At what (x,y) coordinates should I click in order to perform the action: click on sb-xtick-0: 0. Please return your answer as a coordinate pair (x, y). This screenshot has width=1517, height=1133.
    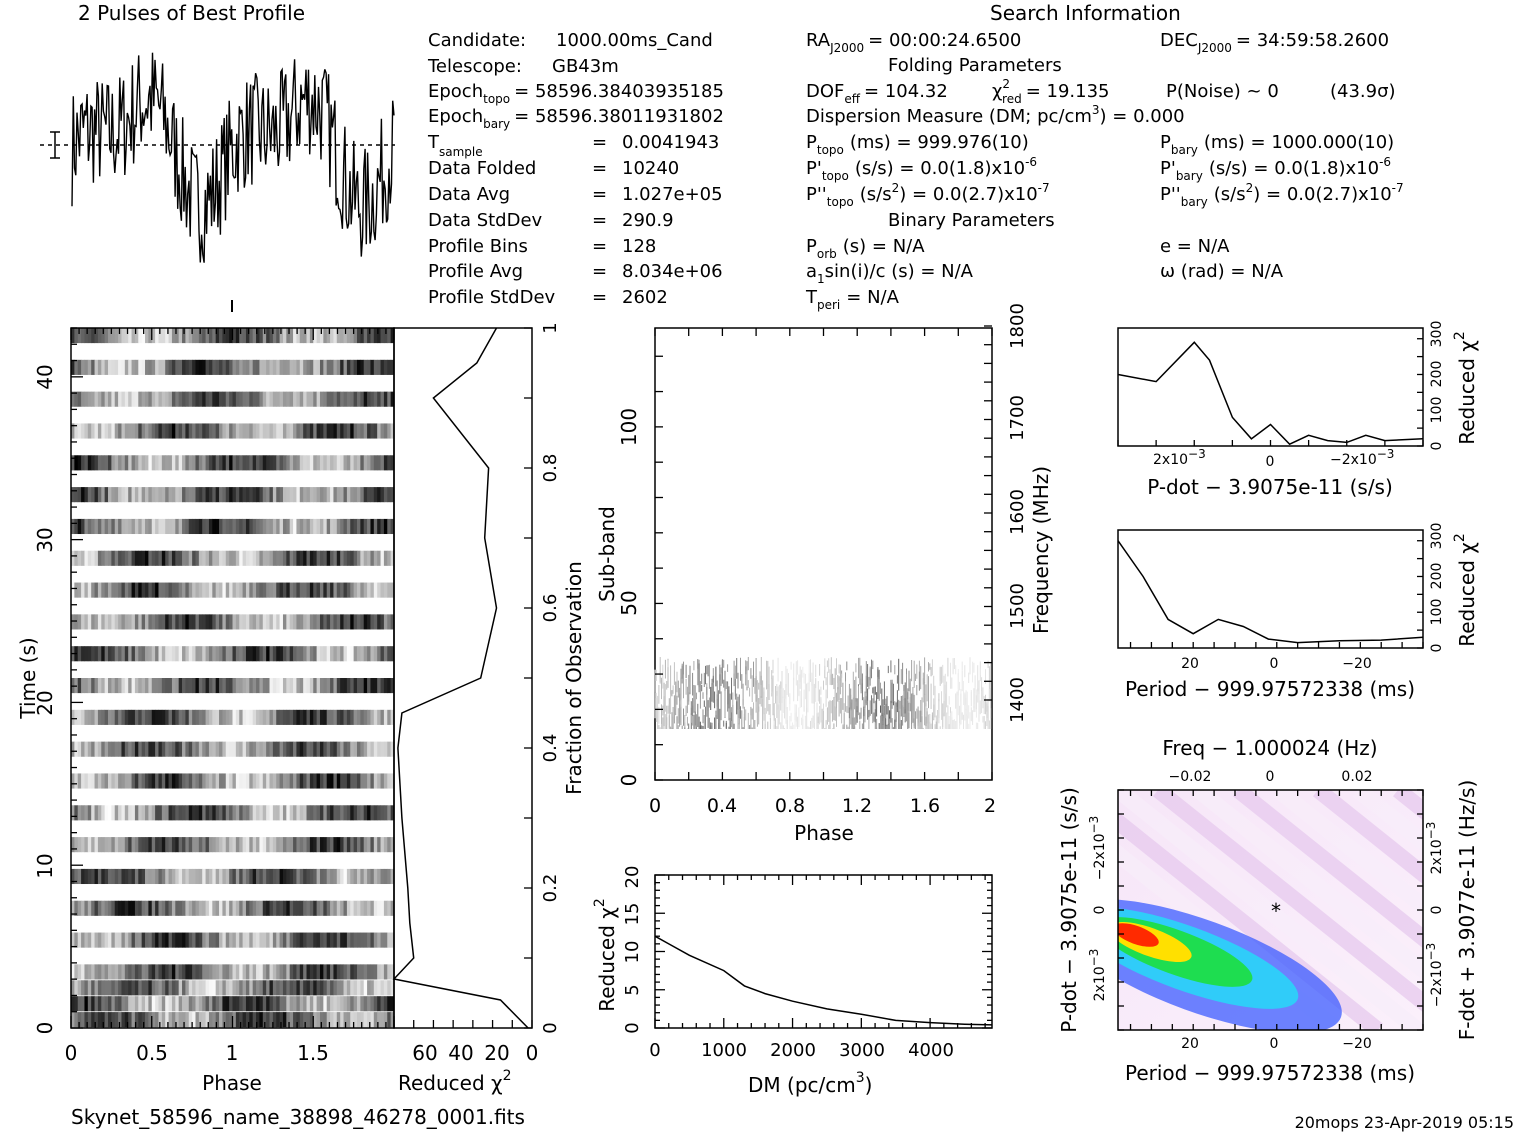
    Looking at the image, I should click on (655, 806).